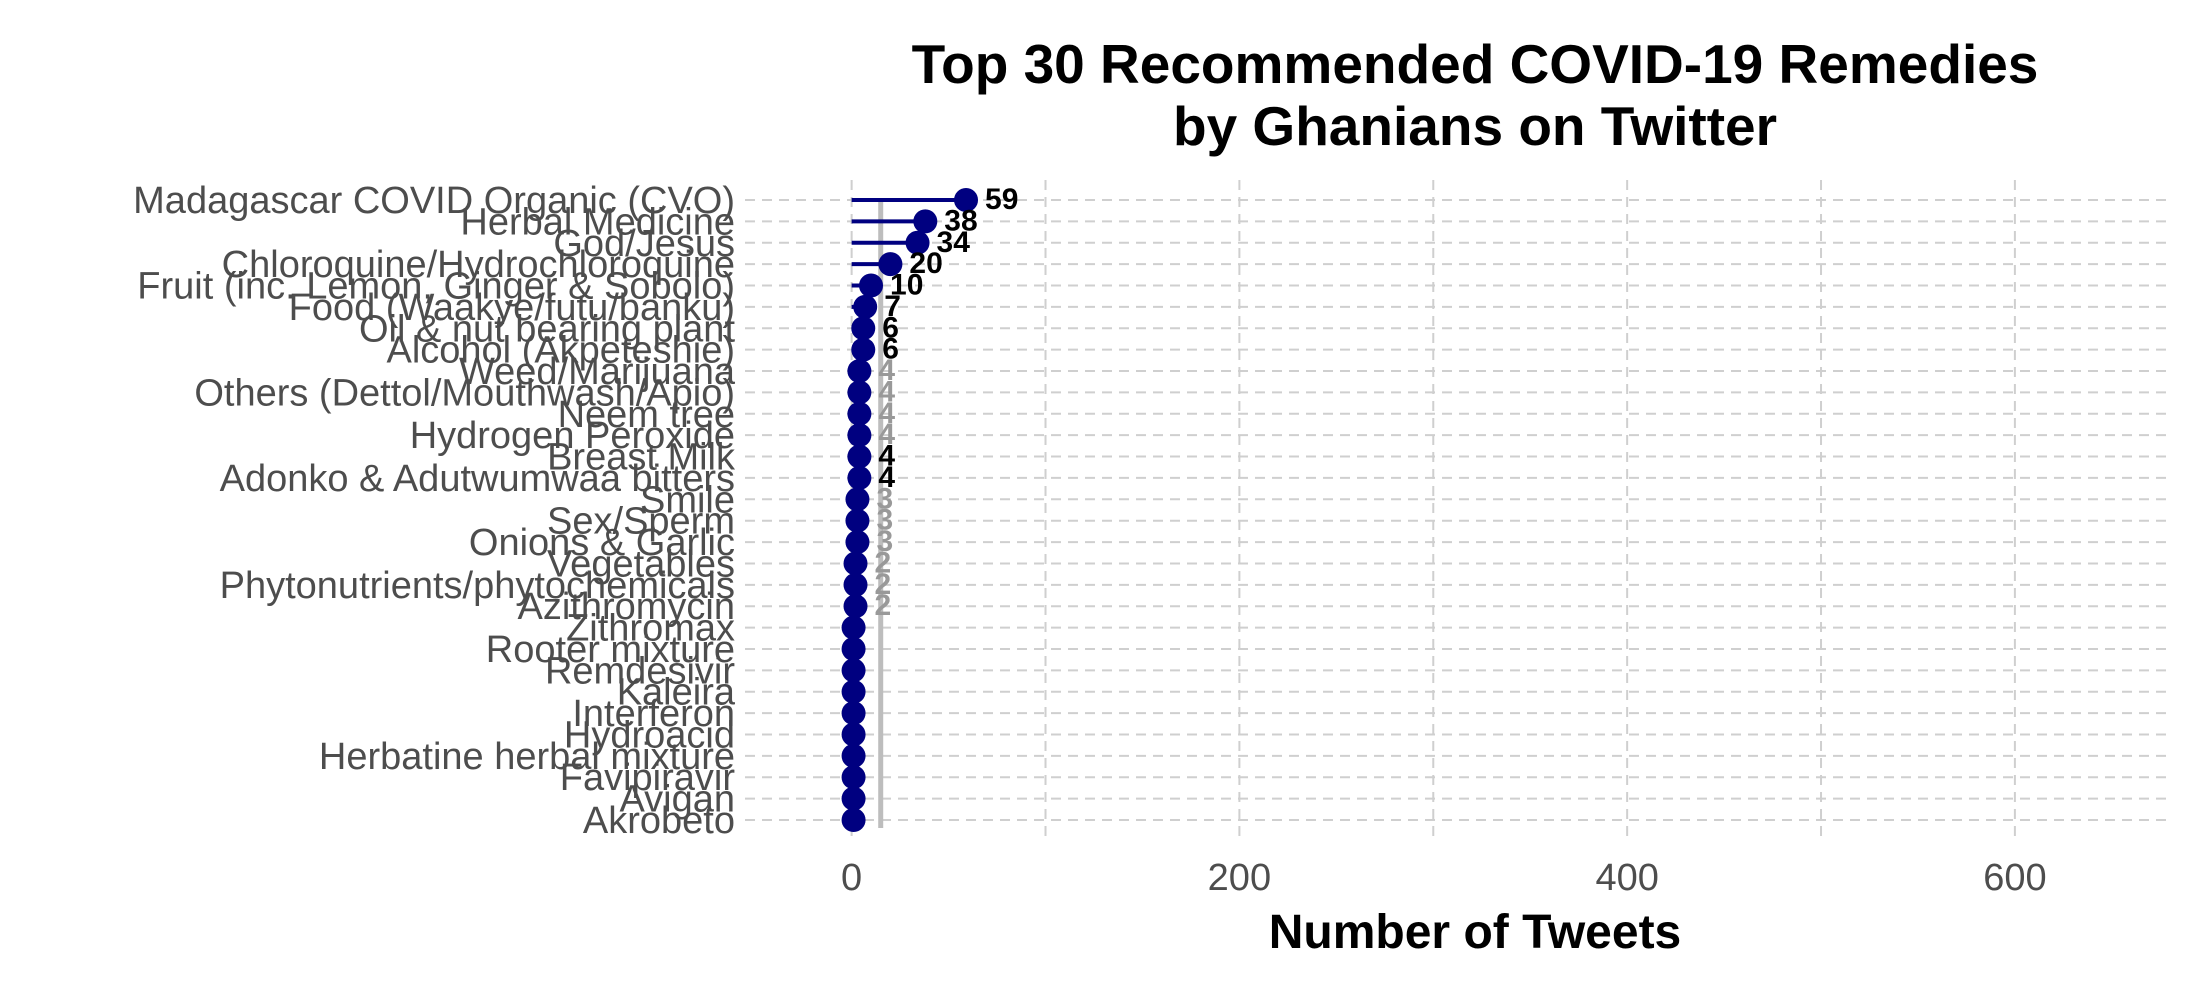  I want to click on y-tick-label: Alcohol (Akpeteshie), so click(560, 351).